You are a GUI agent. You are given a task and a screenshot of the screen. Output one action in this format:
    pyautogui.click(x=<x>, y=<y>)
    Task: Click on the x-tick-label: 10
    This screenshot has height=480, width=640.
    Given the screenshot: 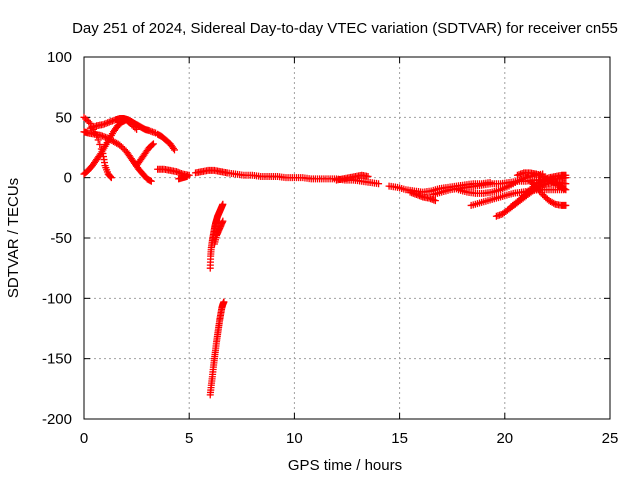 What is the action you would take?
    pyautogui.click(x=294, y=438)
    